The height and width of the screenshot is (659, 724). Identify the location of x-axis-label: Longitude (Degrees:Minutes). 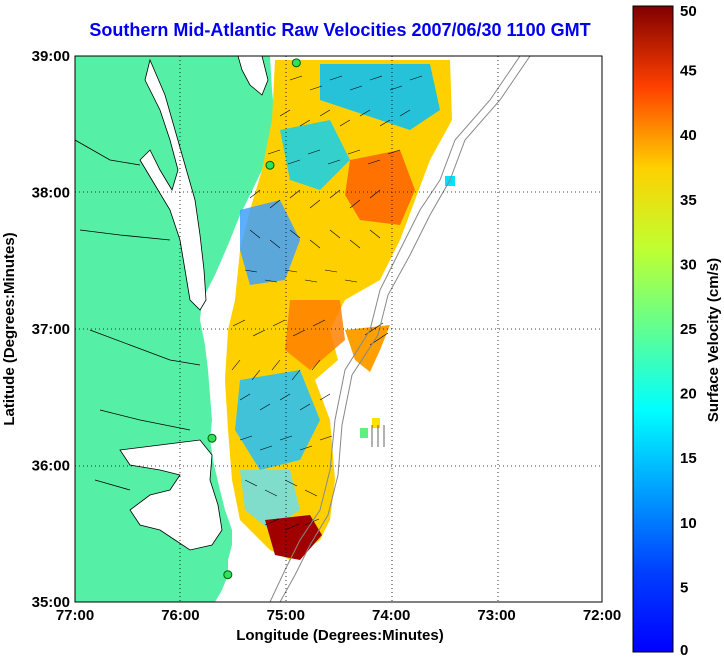
(340, 635).